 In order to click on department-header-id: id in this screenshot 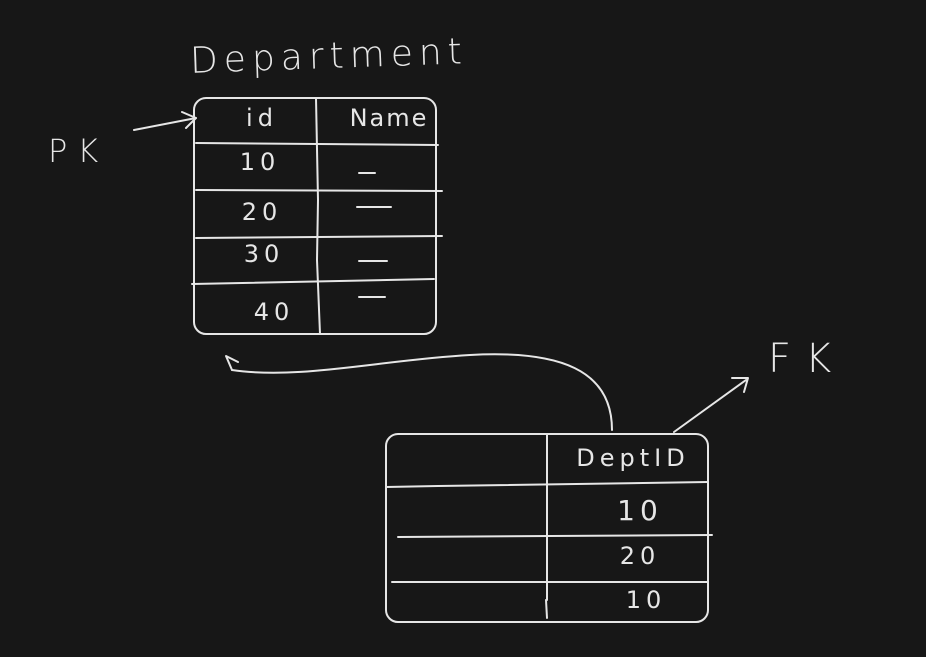, I will do `click(262, 118)`.